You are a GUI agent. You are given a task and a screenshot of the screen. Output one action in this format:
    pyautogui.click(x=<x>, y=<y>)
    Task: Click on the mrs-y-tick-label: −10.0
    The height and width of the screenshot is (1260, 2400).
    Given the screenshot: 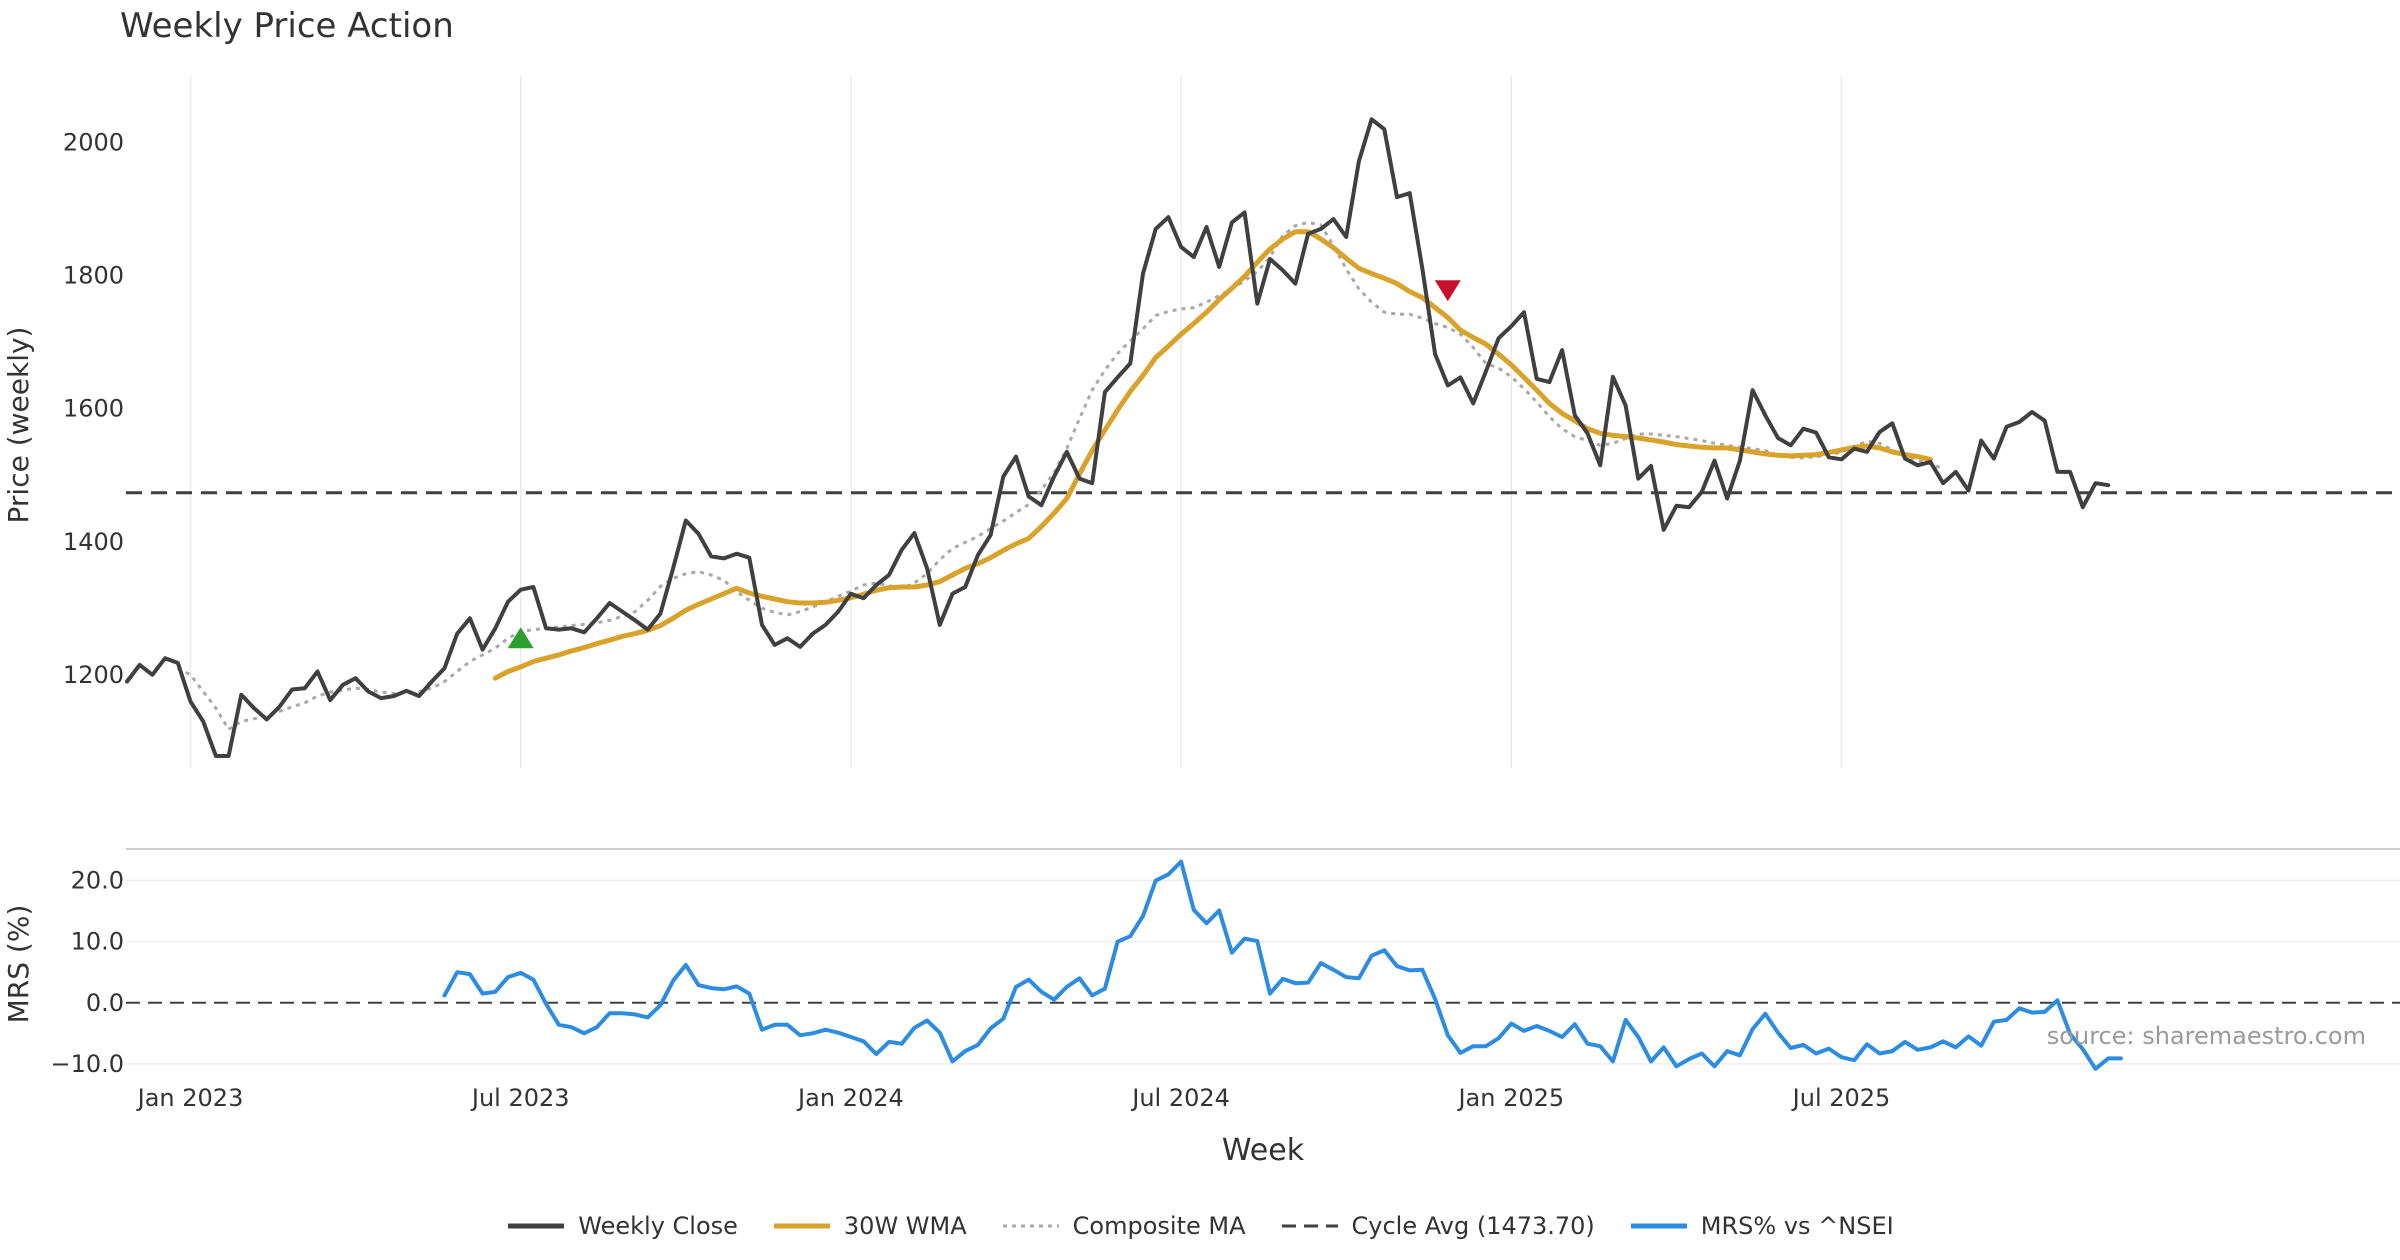 What is the action you would take?
    pyautogui.click(x=87, y=1064)
    